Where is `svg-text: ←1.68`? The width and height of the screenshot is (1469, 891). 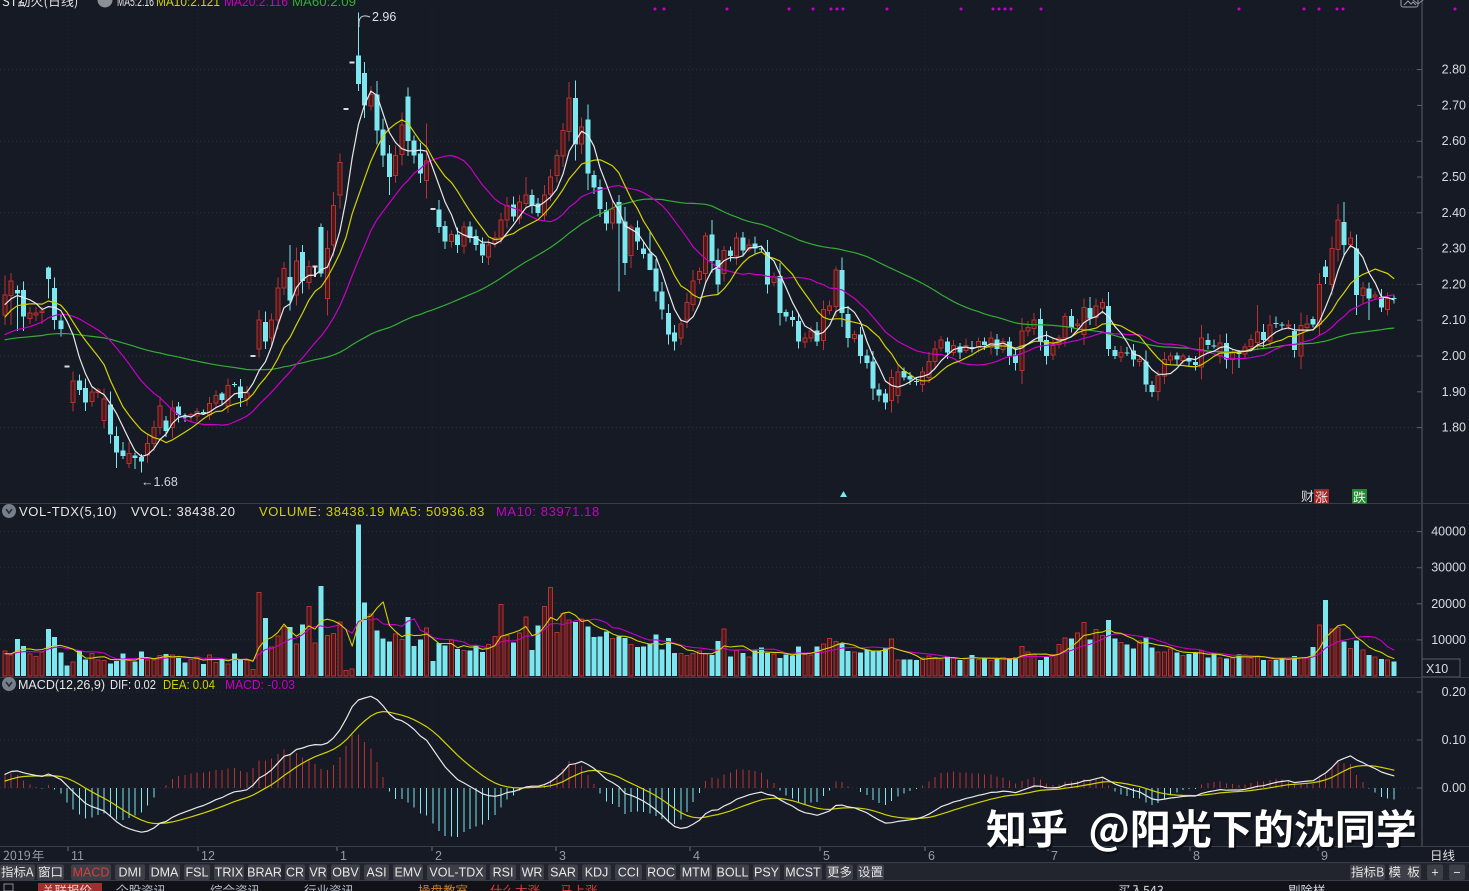 svg-text: ←1.68 is located at coordinates (159, 482).